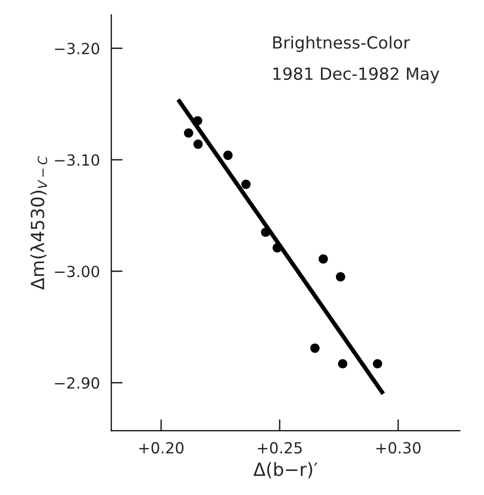 Image resolution: width=484 pixels, height=495 pixels. Describe the element at coordinates (161, 448) in the screenshot. I see `x-tick-label: +0.20` at that location.